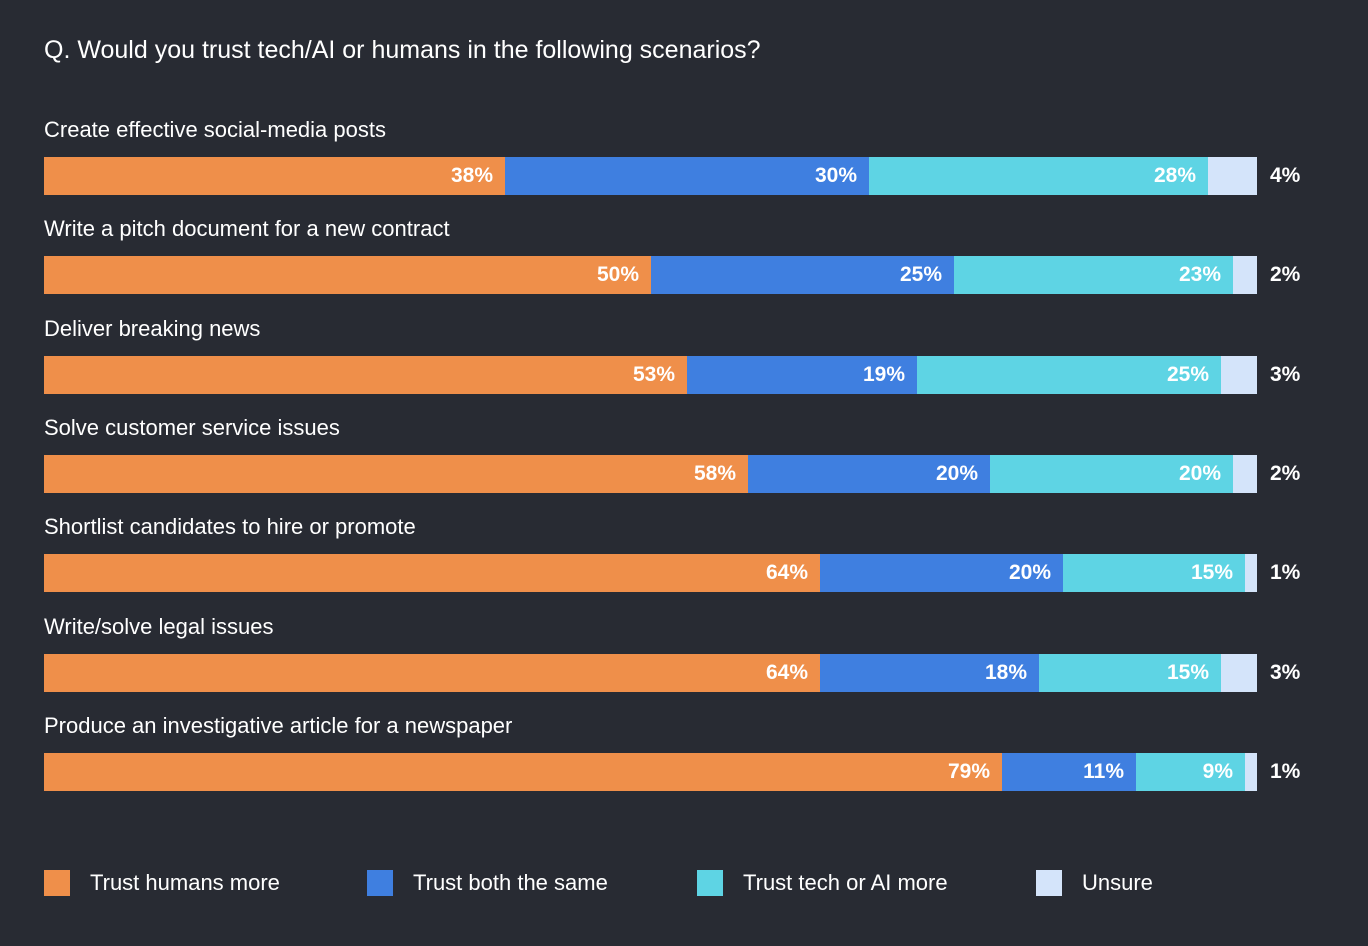 The width and height of the screenshot is (1368, 946). Describe the element at coordinates (653, 374) in the screenshot. I see `data-label-humans: 53%` at that location.